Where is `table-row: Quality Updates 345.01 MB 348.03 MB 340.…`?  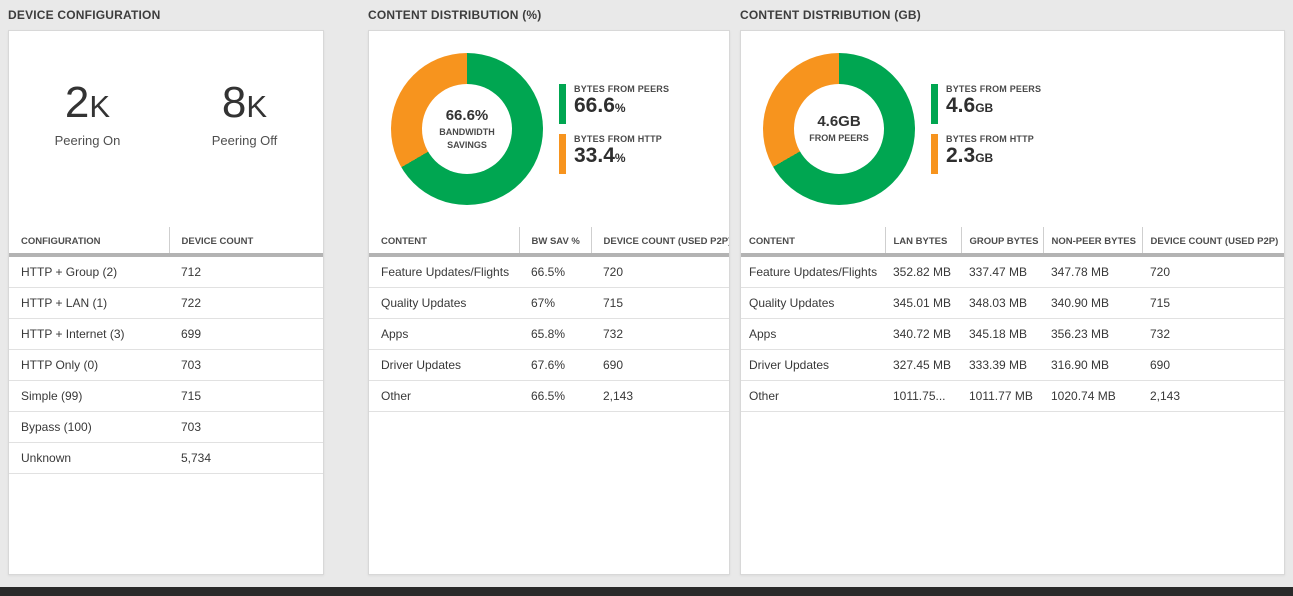 table-row: Quality Updates 345.01 MB 348.03 MB 340.… is located at coordinates (1012, 303).